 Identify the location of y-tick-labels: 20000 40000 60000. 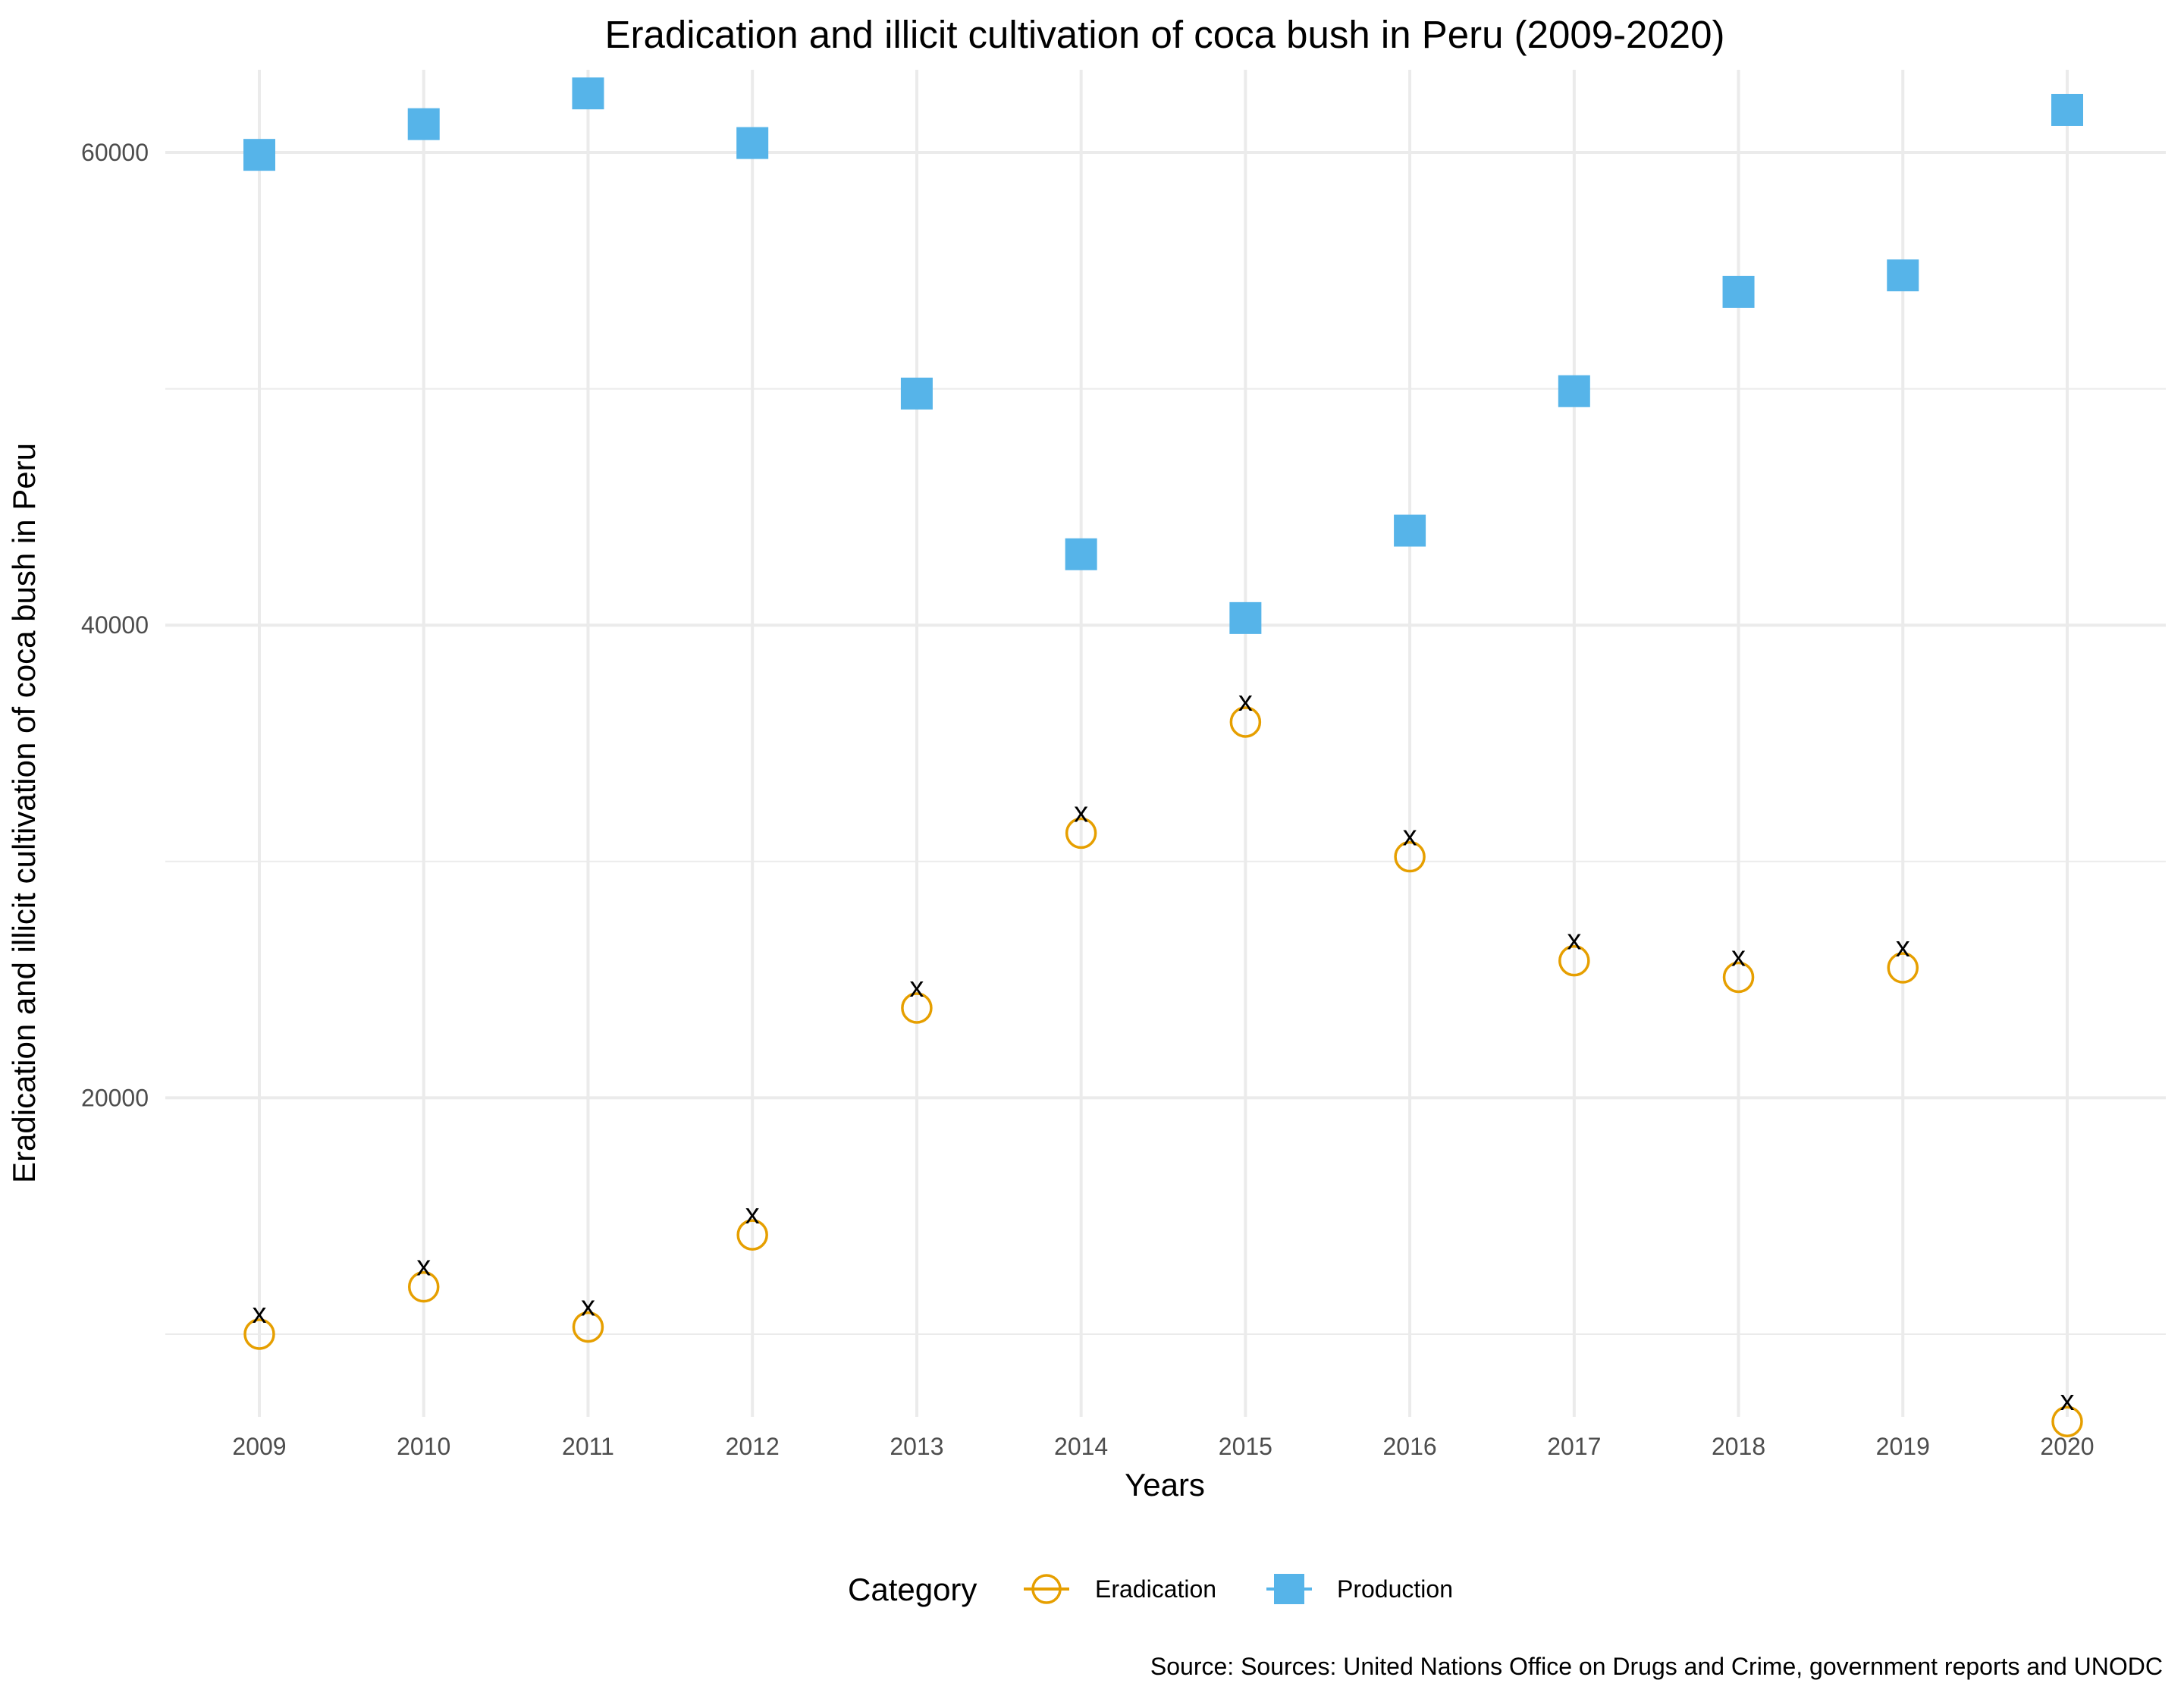
(115, 625).